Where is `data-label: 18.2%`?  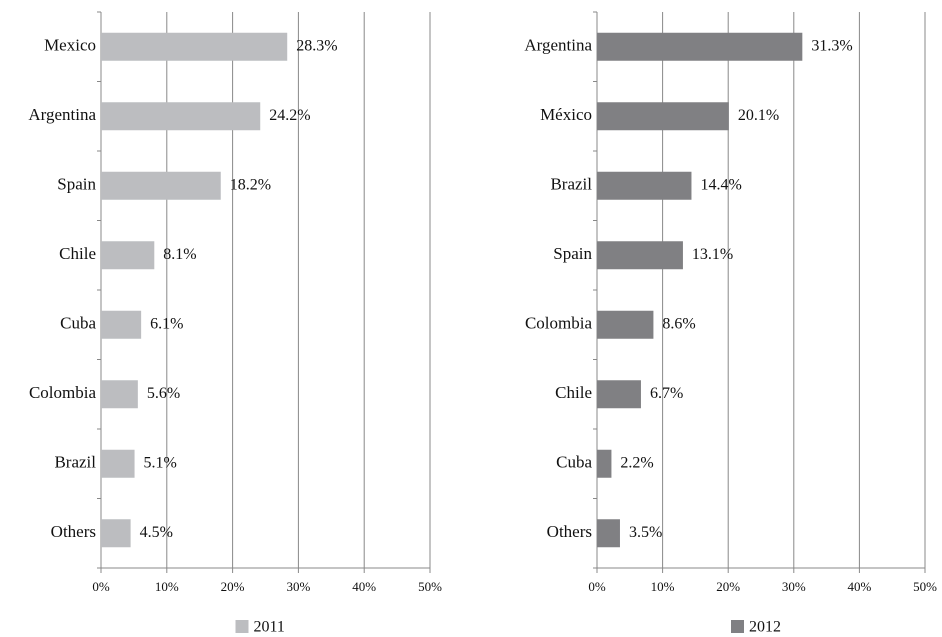
data-label: 18.2% is located at coordinates (250, 184).